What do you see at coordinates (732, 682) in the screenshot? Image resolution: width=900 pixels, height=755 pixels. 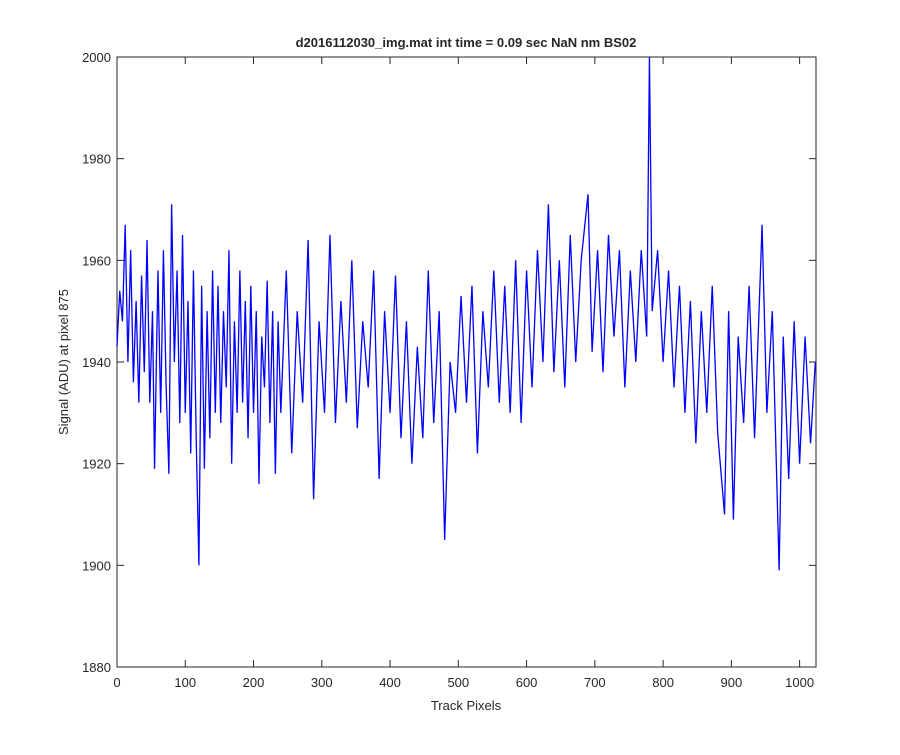 I see `x-tick-label: 900` at bounding box center [732, 682].